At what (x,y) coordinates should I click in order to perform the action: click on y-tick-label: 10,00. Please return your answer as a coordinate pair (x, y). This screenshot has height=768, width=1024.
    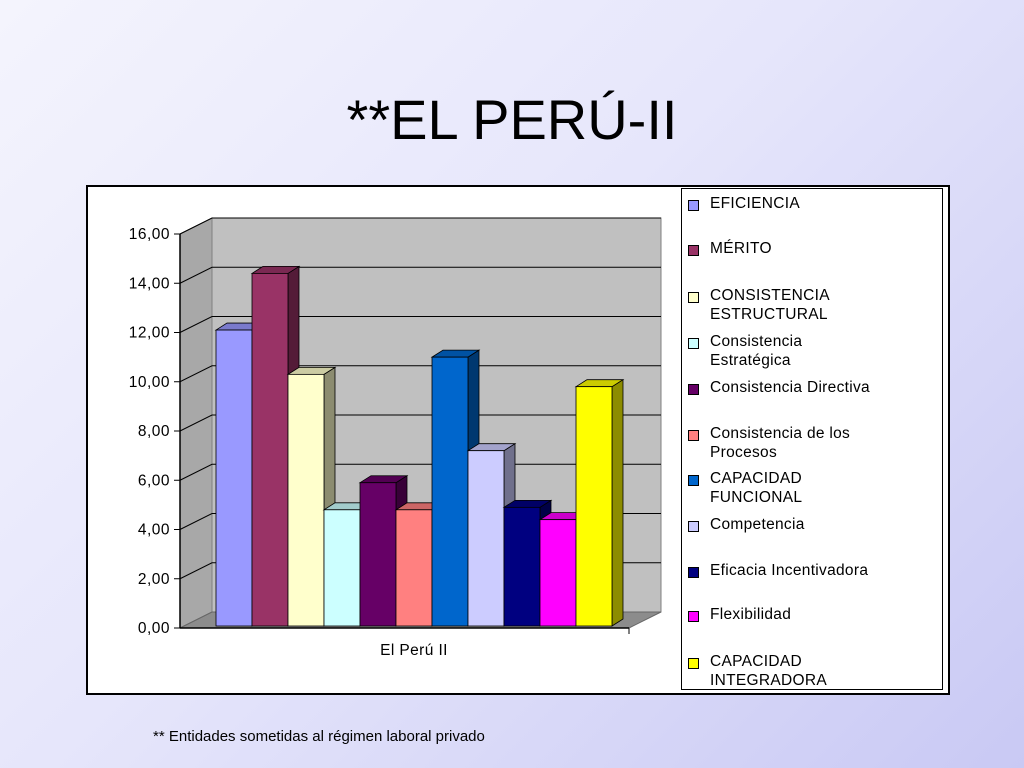
    Looking at the image, I should click on (149, 382).